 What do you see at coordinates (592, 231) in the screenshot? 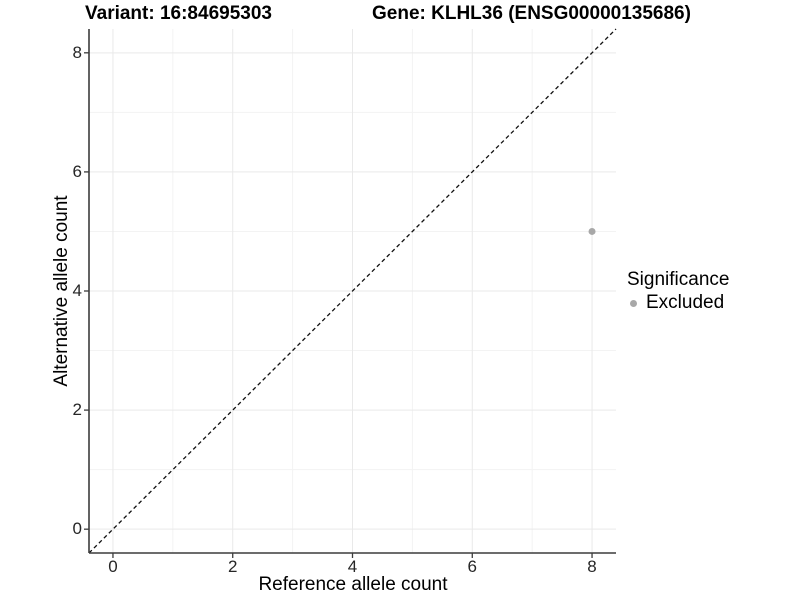
I see `data-point` at bounding box center [592, 231].